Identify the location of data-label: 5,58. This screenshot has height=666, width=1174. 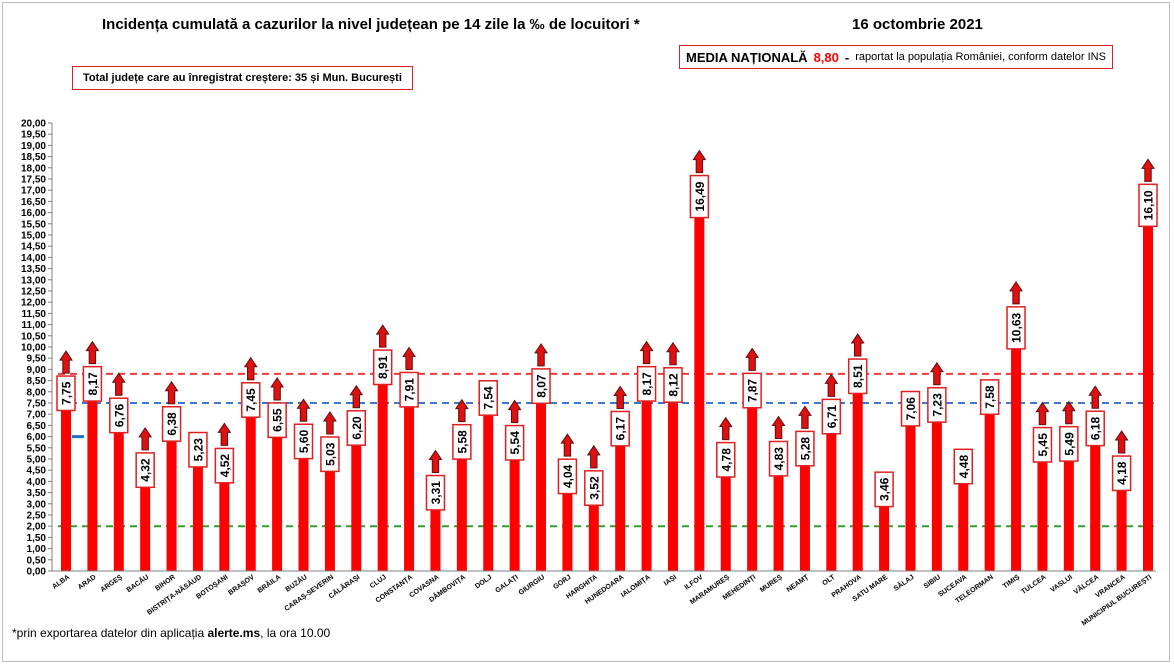
(462, 442).